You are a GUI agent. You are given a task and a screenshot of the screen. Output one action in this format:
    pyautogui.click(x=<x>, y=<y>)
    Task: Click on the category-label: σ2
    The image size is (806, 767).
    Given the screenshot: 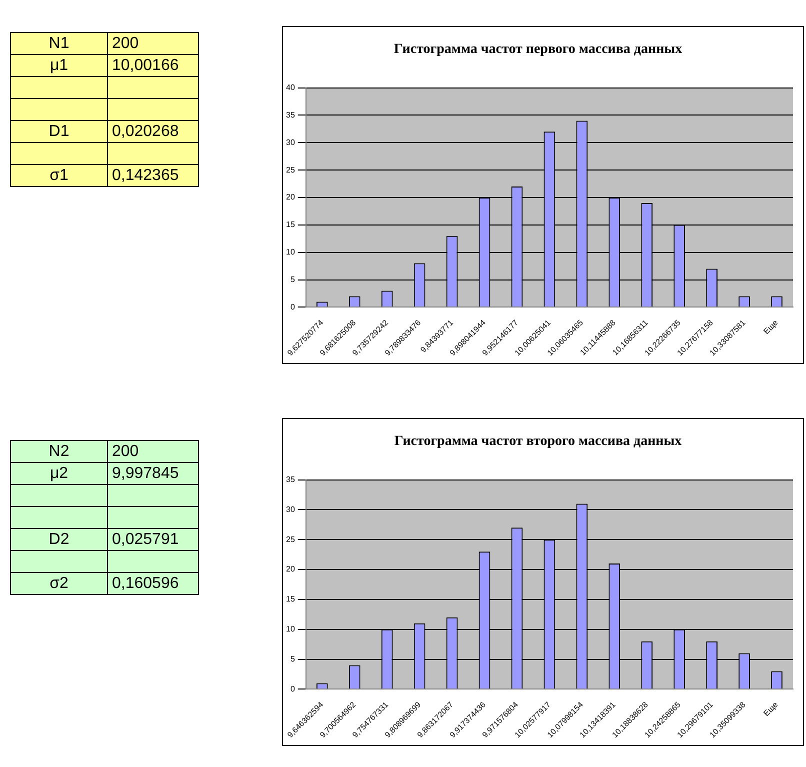 What is the action you would take?
    pyautogui.click(x=59, y=583)
    